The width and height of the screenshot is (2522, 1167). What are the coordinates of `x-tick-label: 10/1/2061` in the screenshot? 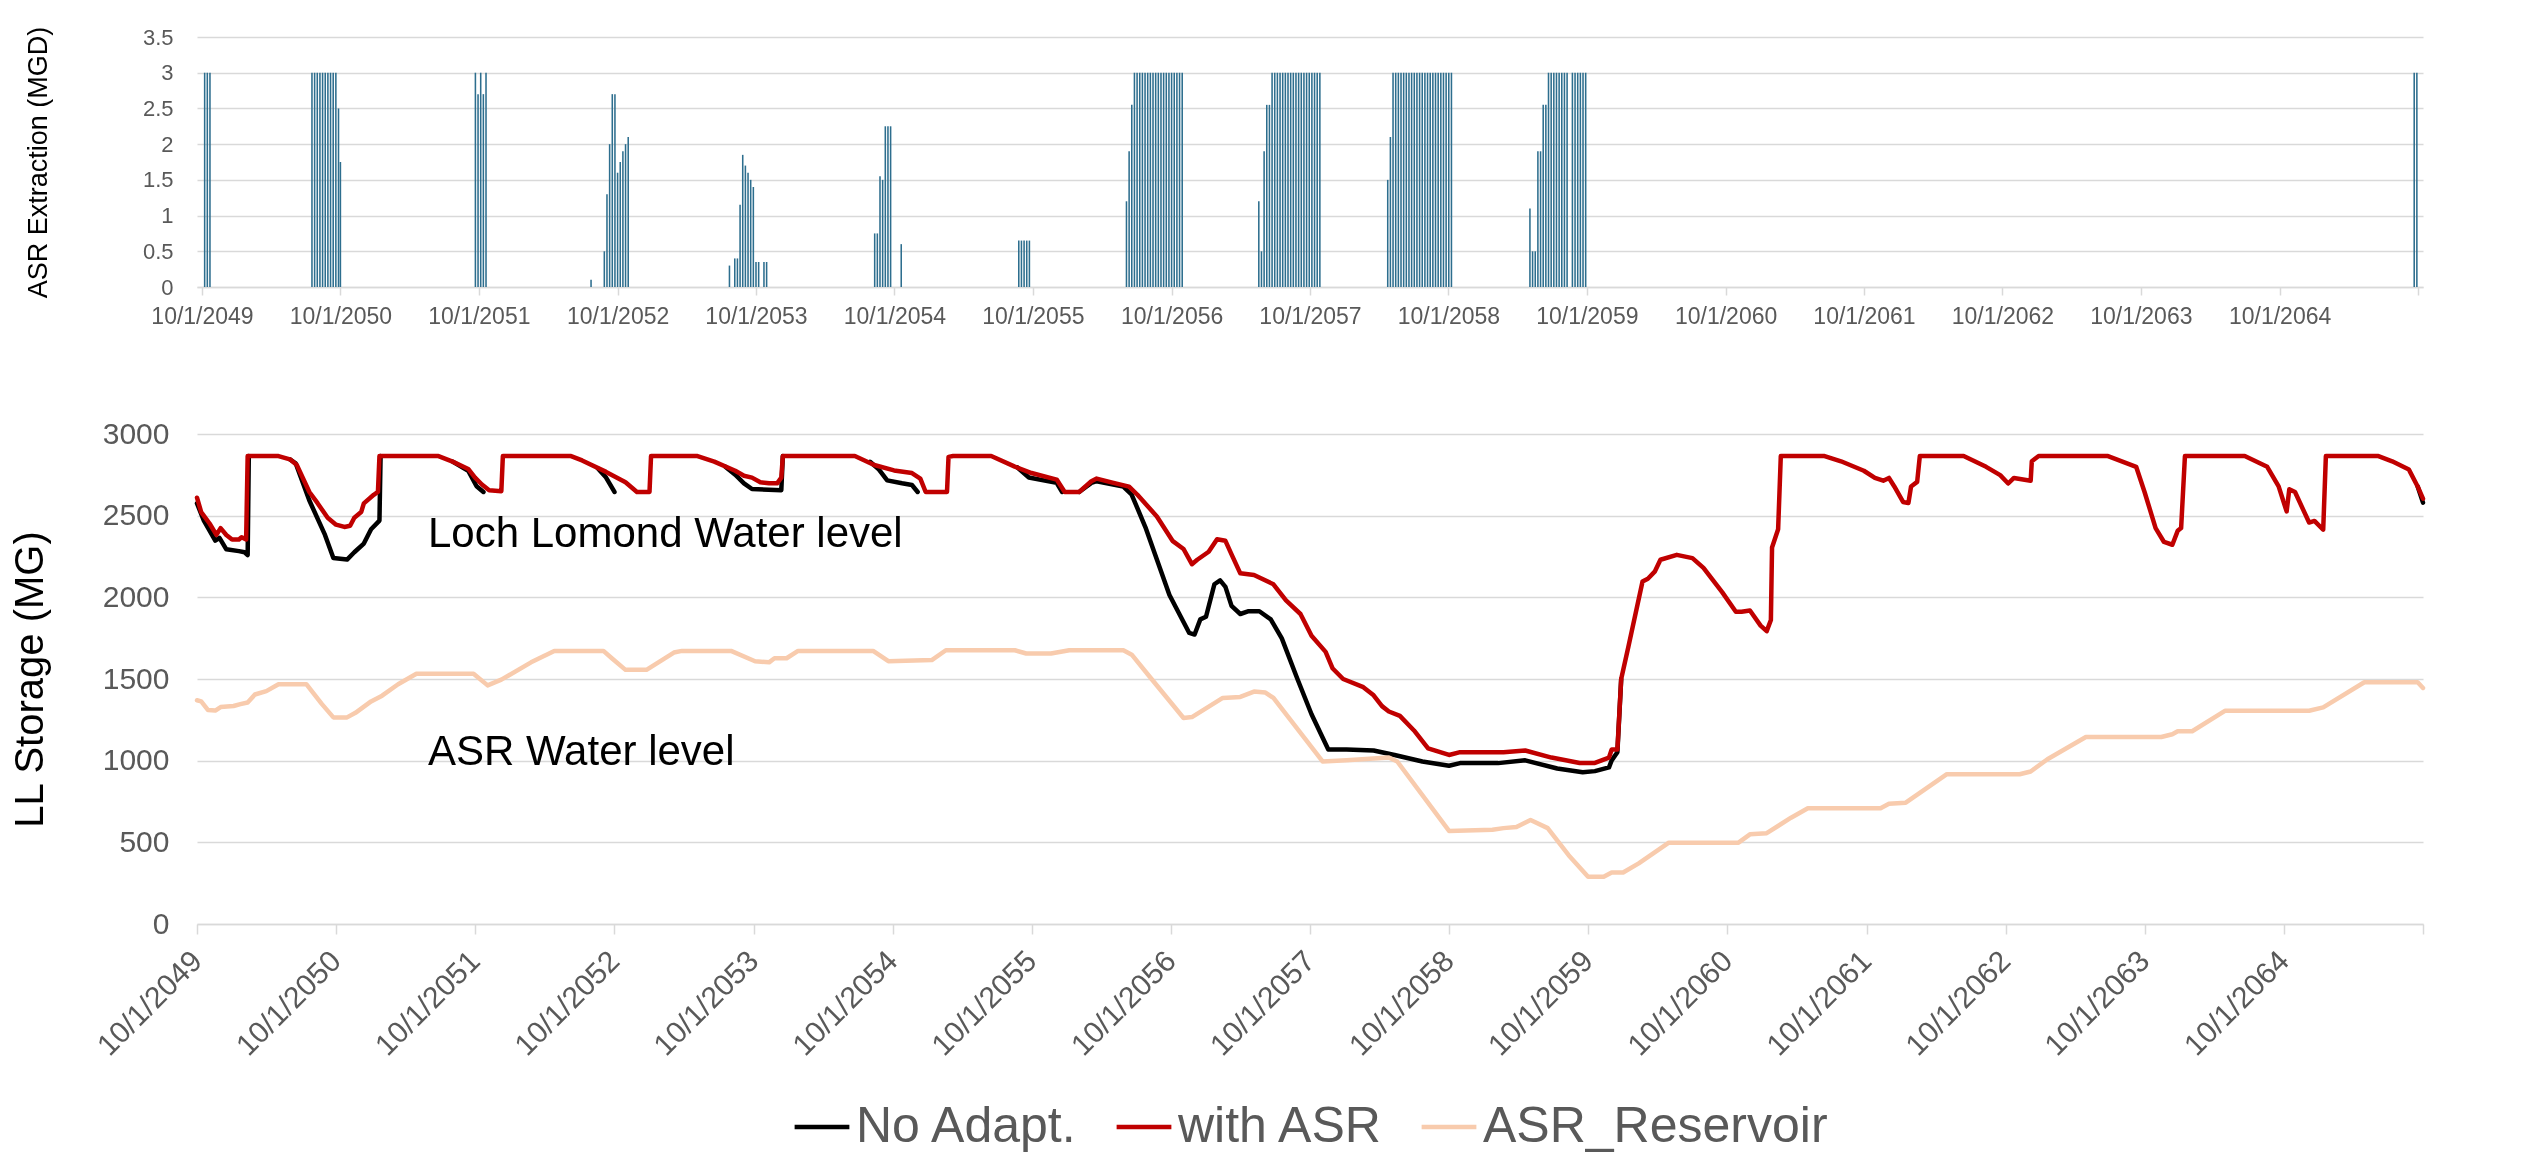 It's located at (1864, 315).